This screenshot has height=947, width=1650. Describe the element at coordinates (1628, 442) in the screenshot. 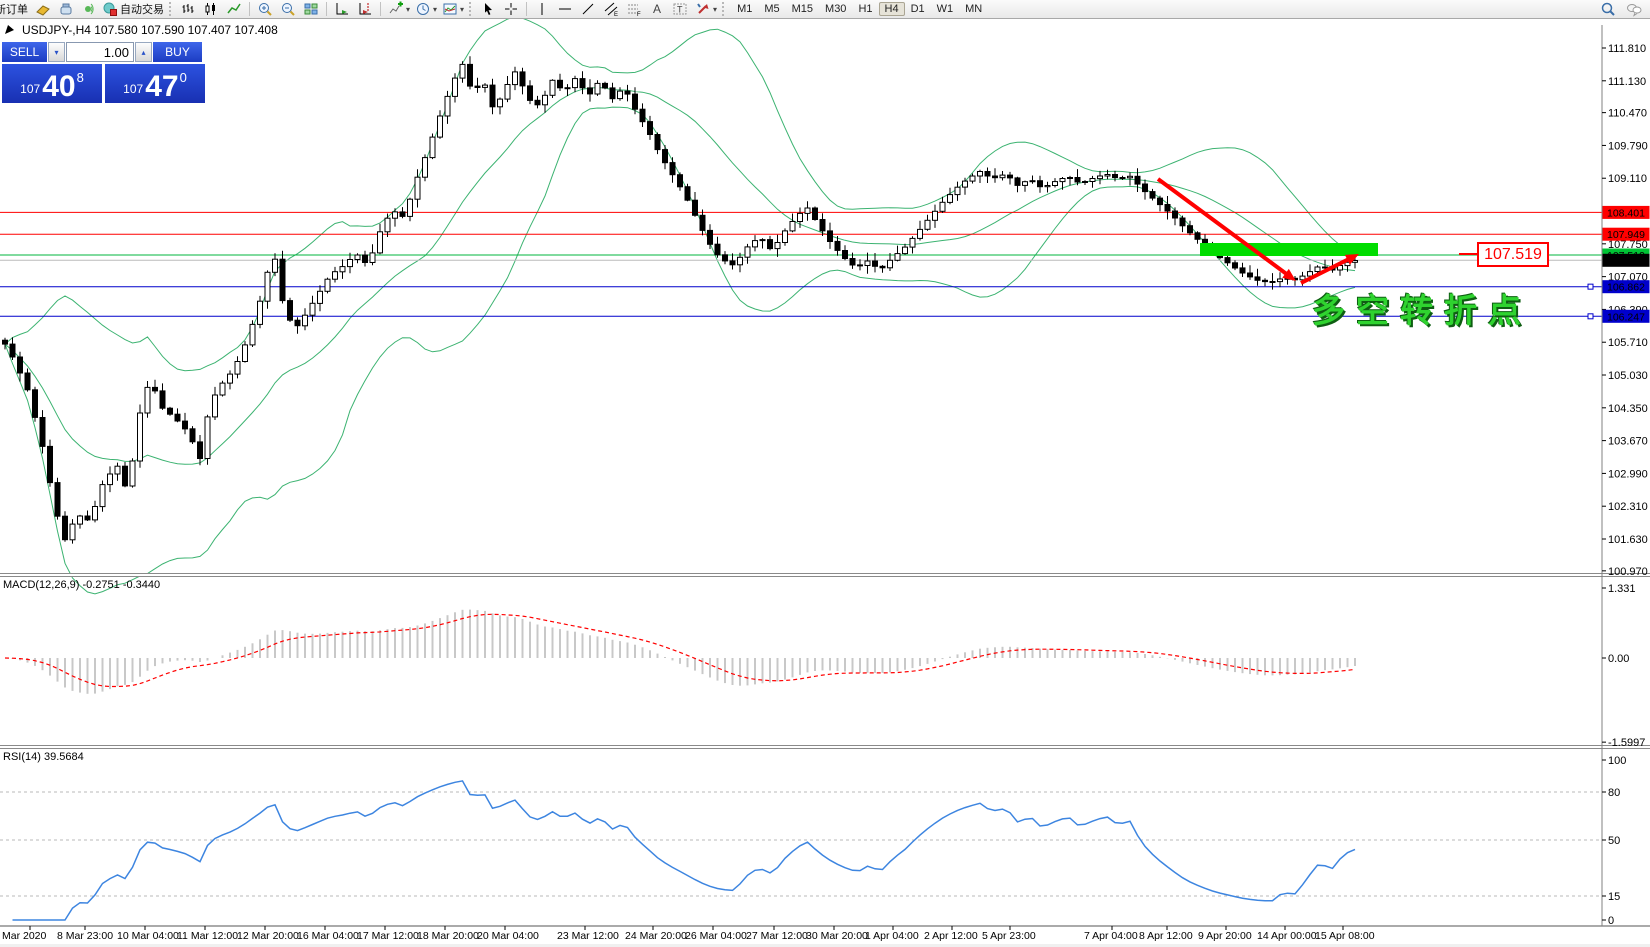

I see `svg-text: 103.670` at that location.